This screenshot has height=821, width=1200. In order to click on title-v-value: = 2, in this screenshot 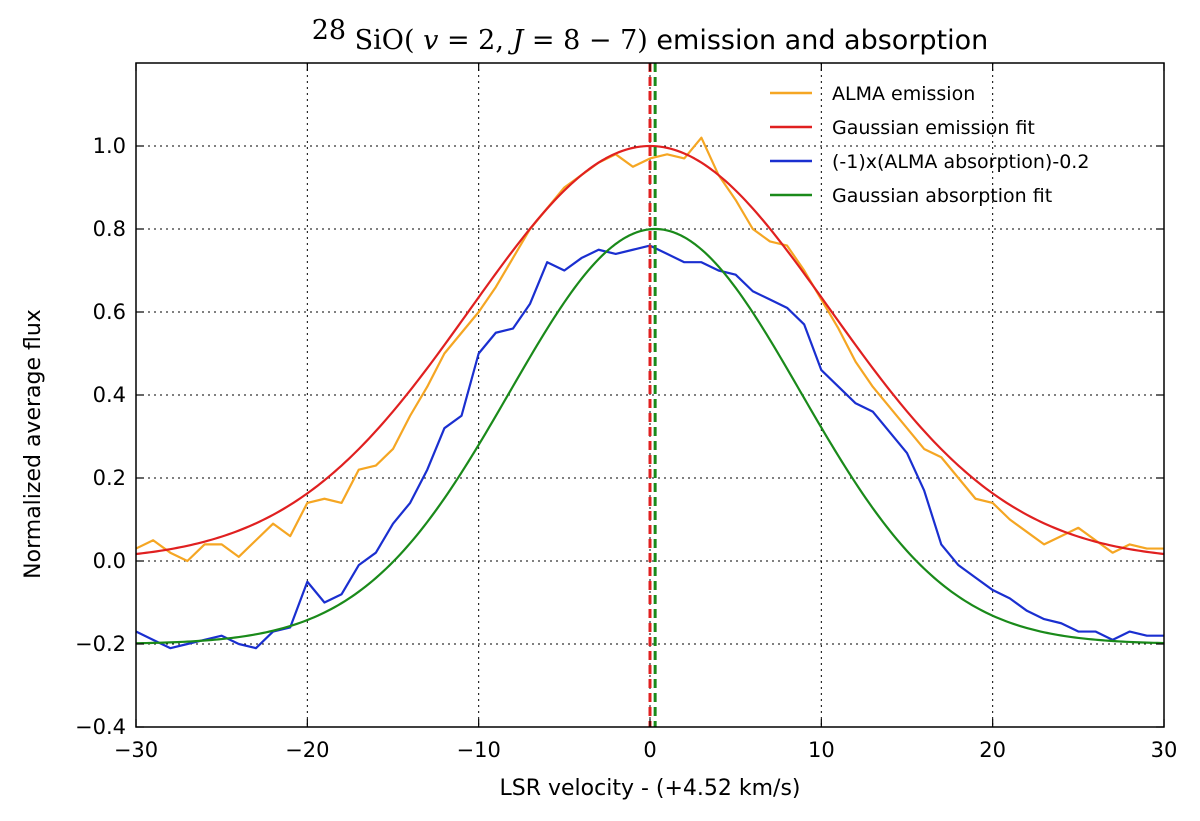, I will do `click(480, 40)`.